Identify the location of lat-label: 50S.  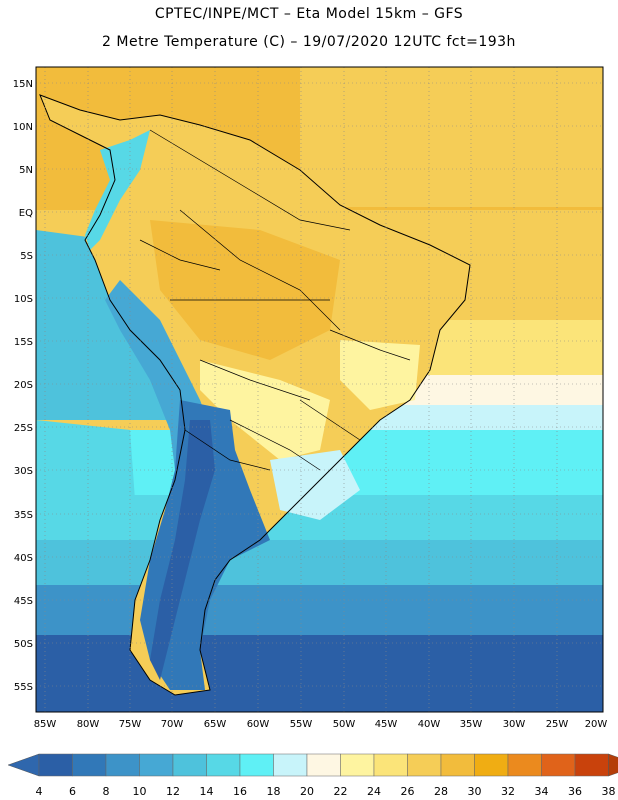
(23, 644).